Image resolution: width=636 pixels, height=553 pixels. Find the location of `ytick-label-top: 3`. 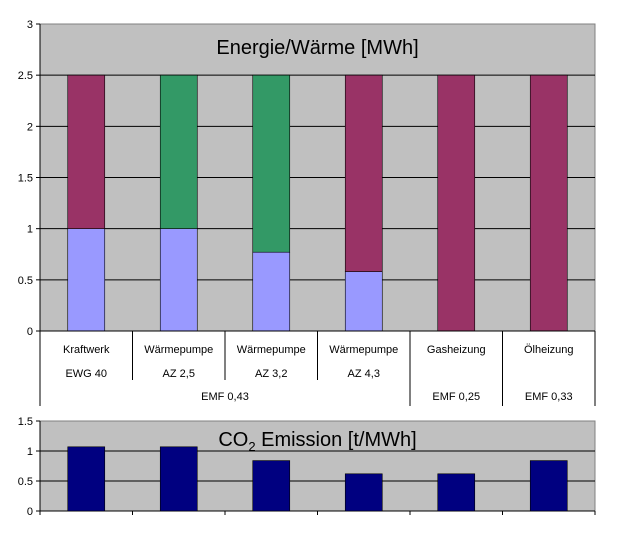

ytick-label-top: 3 is located at coordinates (30, 25).